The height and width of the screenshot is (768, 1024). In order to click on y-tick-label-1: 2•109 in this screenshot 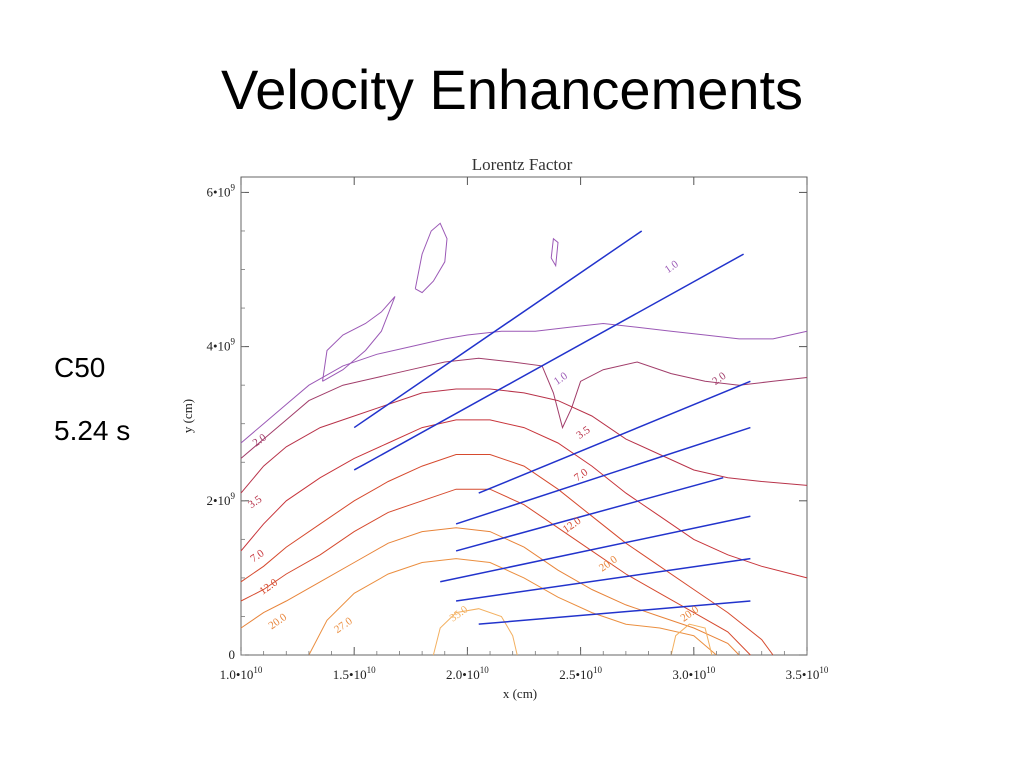, I will do `click(220, 499)`.